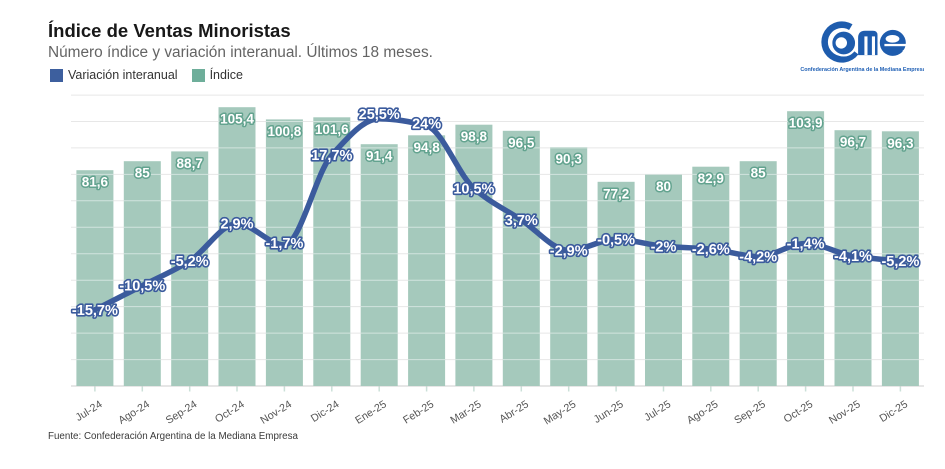 The image size is (945, 469). I want to click on svg-text: 24%, so click(426, 124).